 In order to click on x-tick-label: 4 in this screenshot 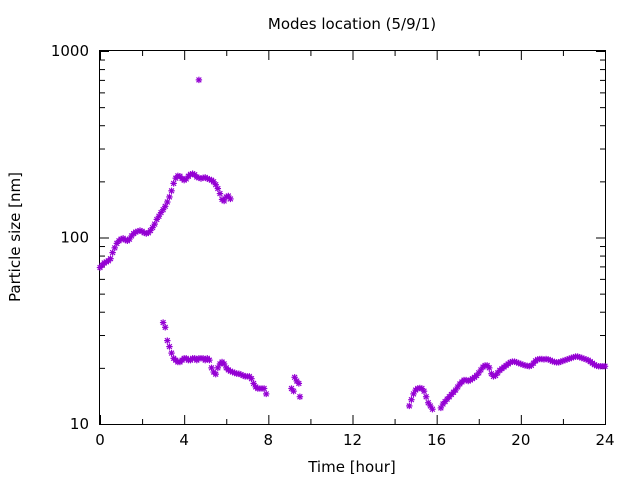, I will do `click(184, 440)`.